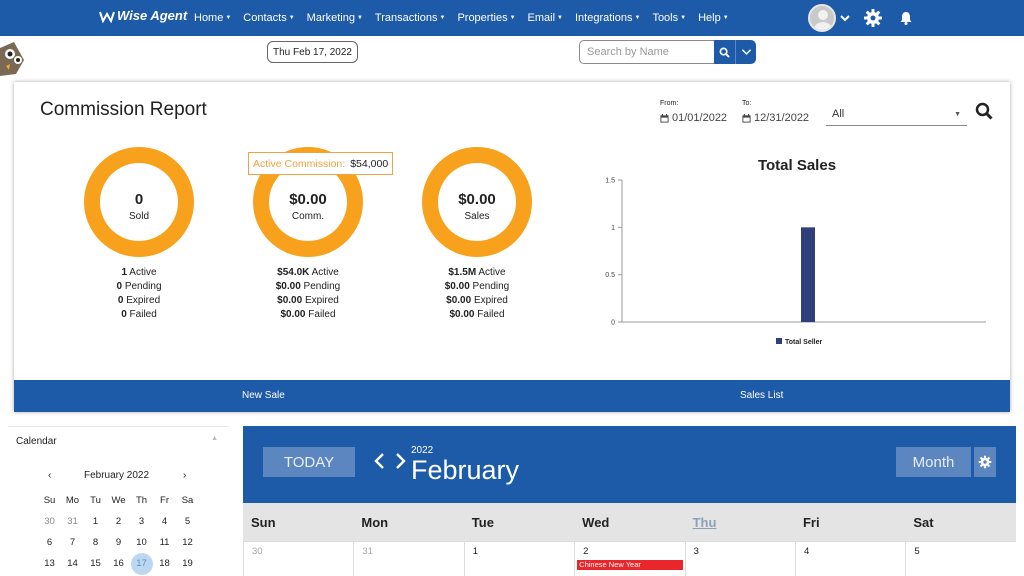  I want to click on weekday-header: Fri, so click(811, 522).